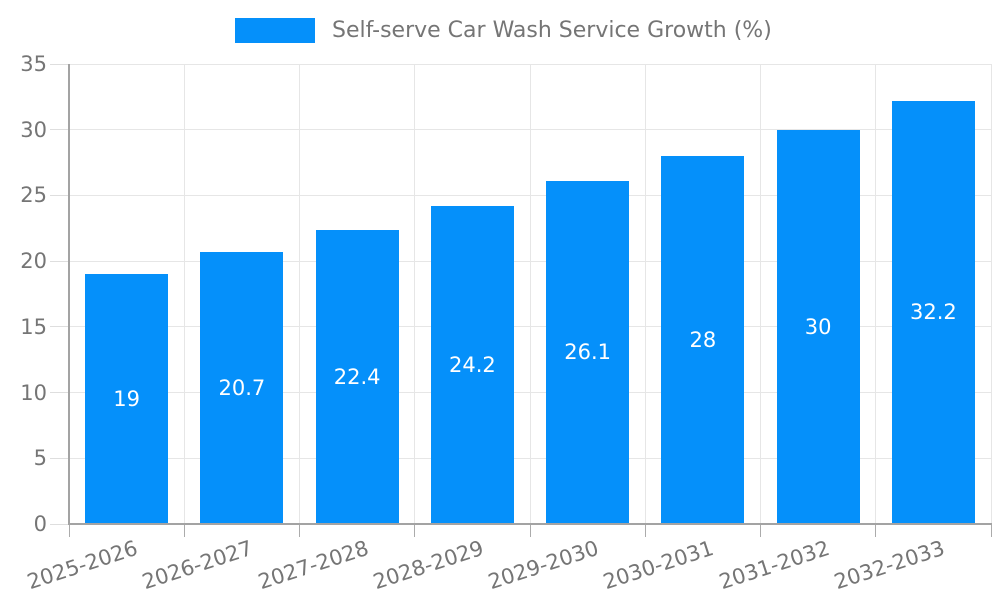 The width and height of the screenshot is (1000, 600). What do you see at coordinates (658, 565) in the screenshot?
I see `x-tick-label: 2030-2031` at bounding box center [658, 565].